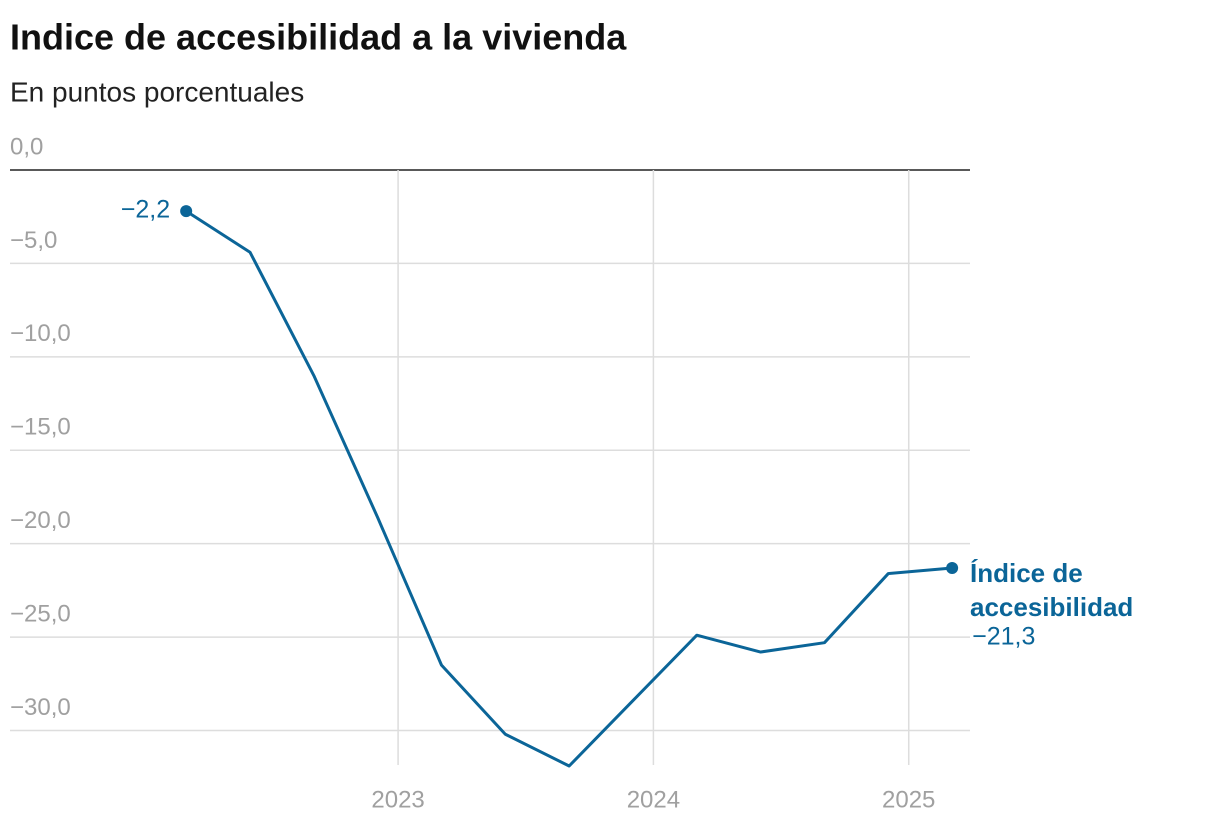  Describe the element at coordinates (40, 427) in the screenshot. I see `y-tick-label: −15,0` at that location.